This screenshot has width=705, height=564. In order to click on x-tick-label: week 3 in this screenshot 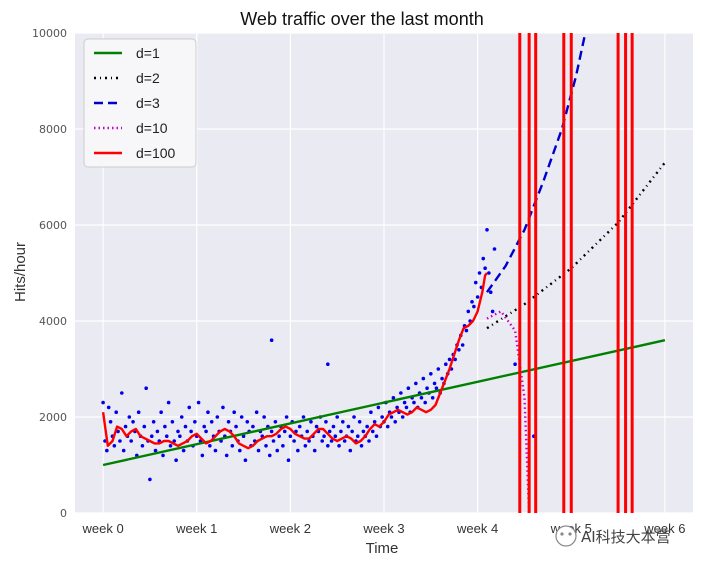, I will do `click(383, 528)`.